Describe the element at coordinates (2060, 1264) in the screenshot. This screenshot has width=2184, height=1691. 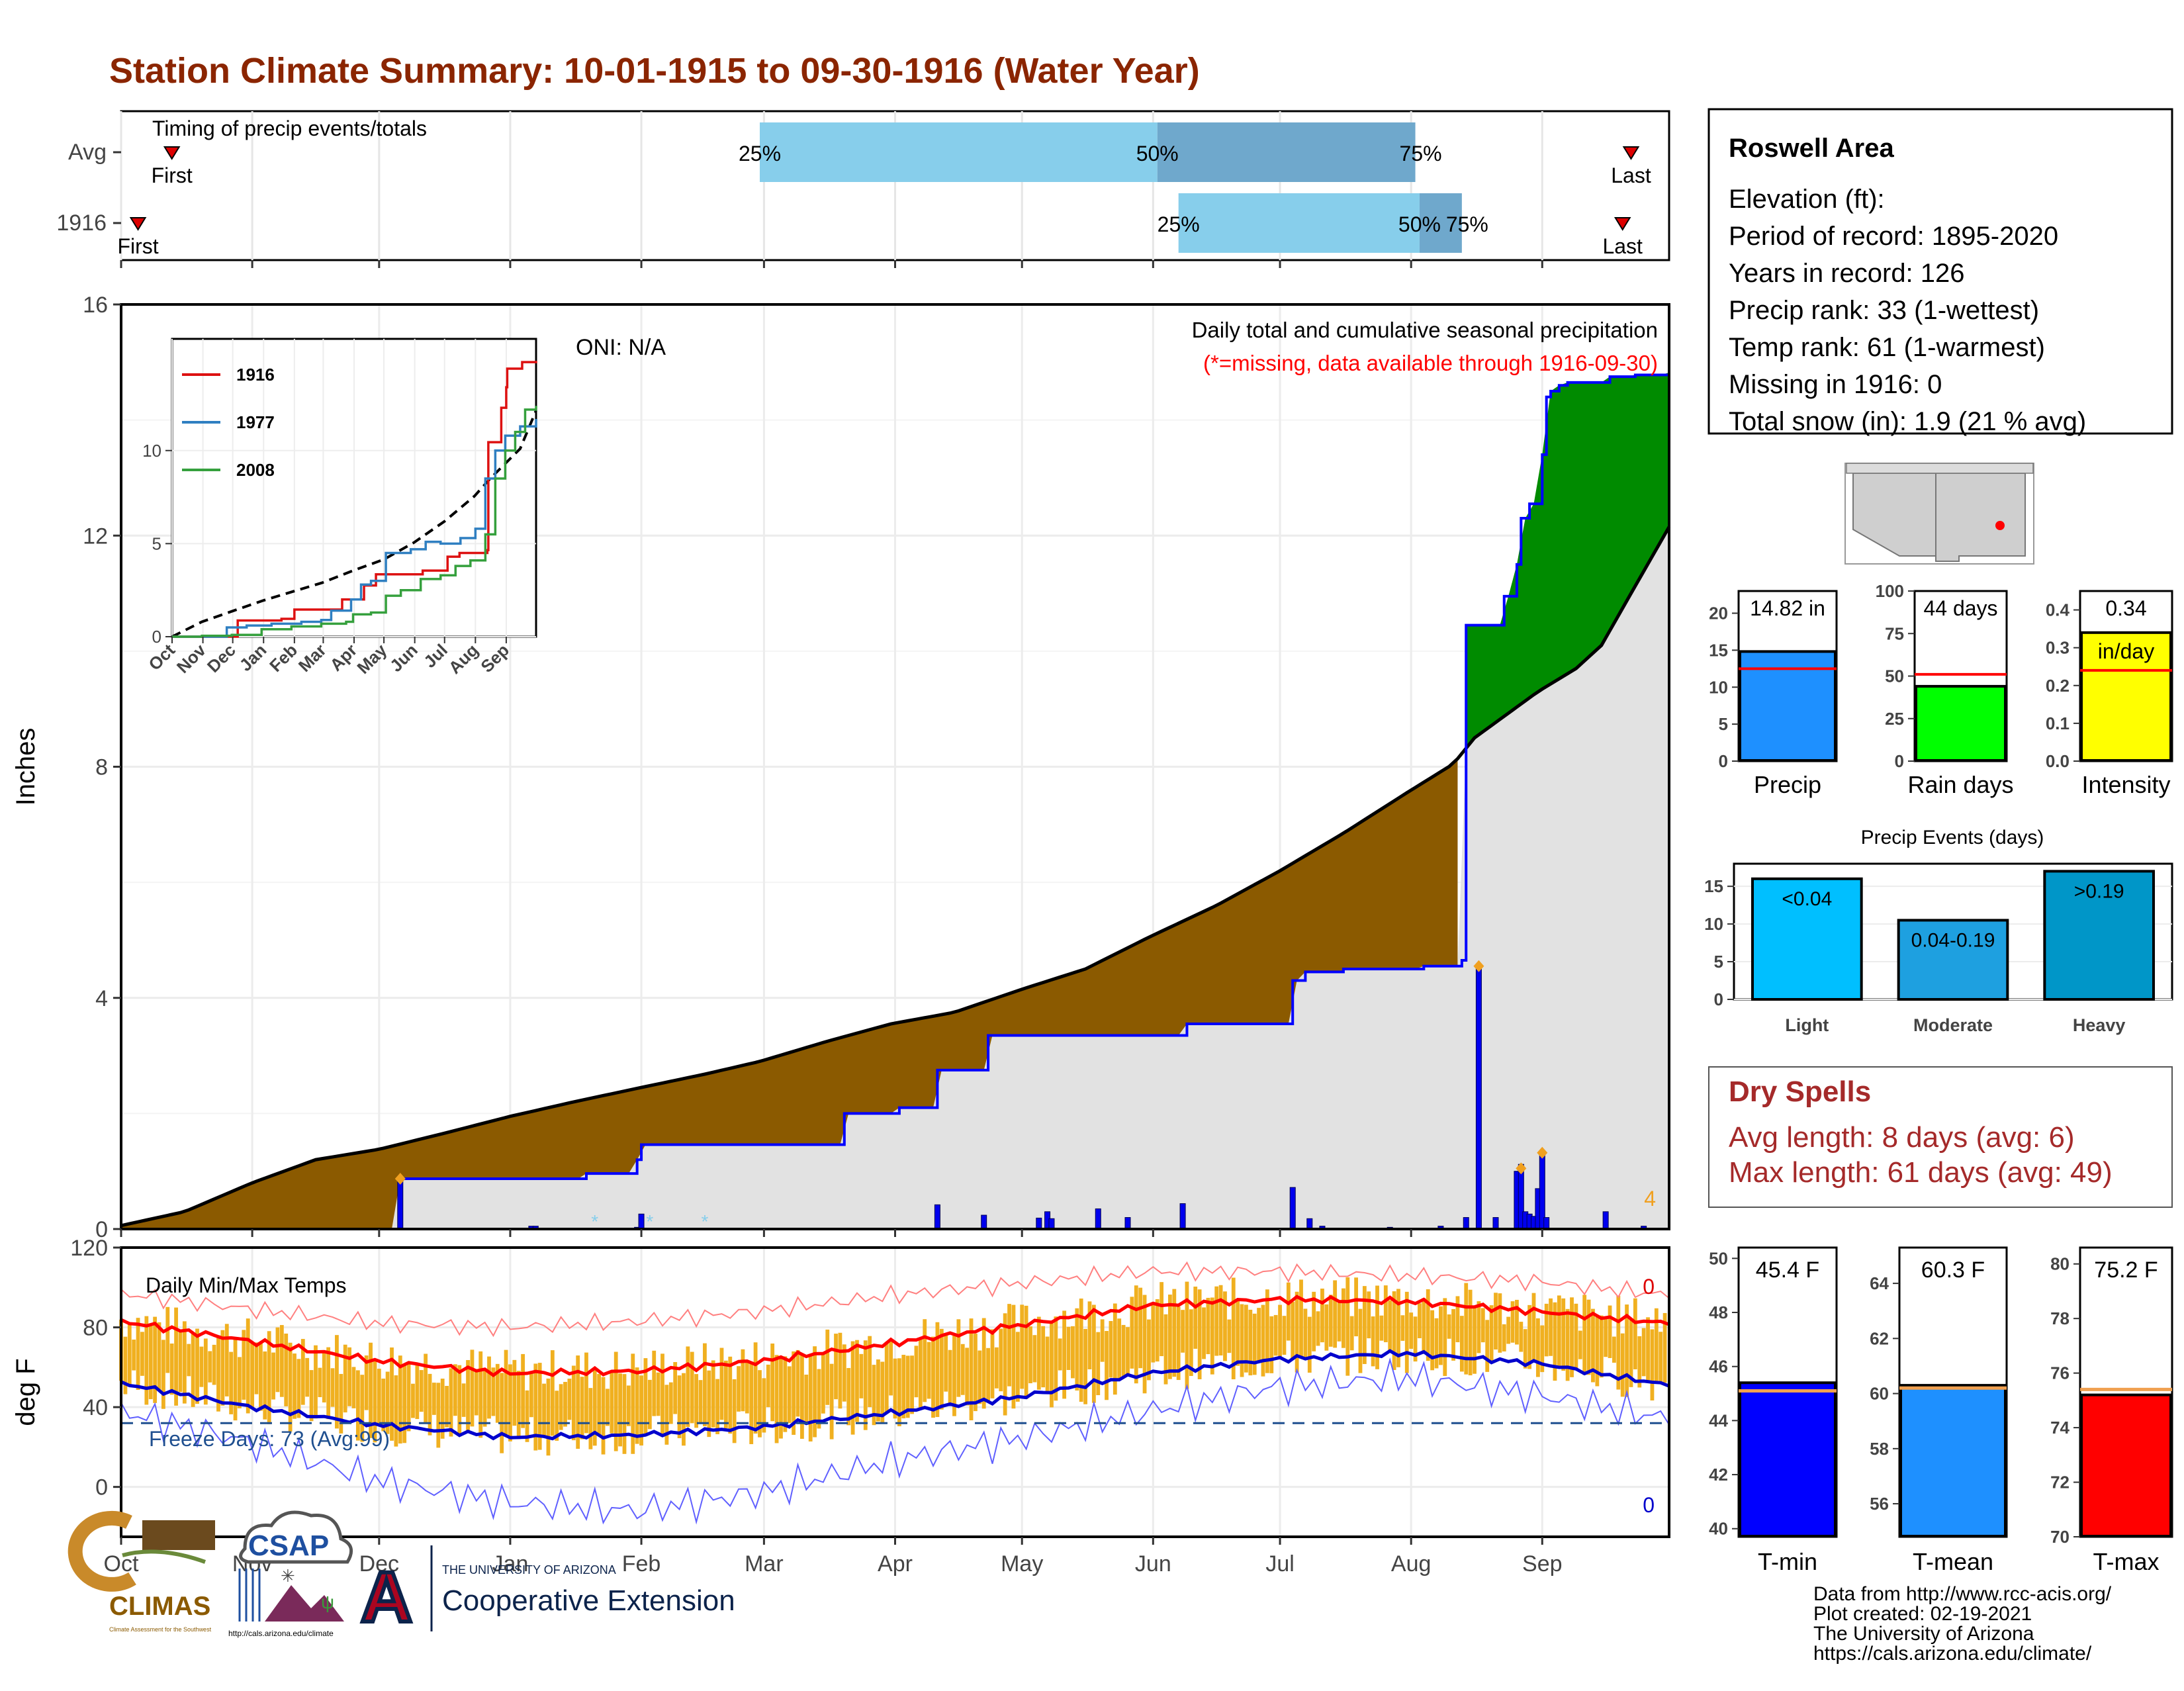
I see `summary-y-tick-label: 80` at that location.